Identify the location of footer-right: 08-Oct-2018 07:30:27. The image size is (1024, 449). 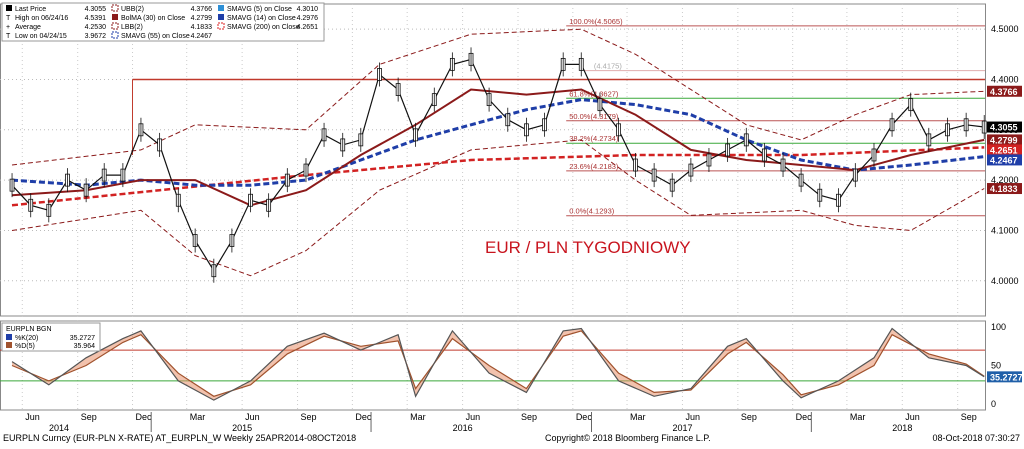
(976, 438).